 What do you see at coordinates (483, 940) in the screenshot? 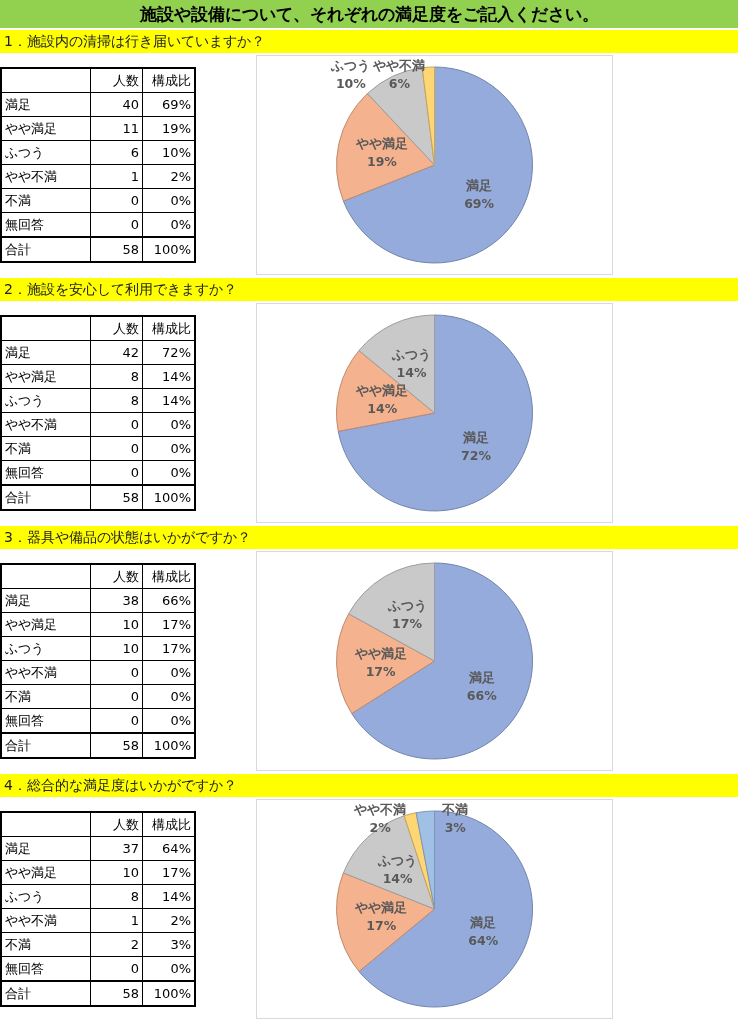
I see `data-label: 64%` at bounding box center [483, 940].